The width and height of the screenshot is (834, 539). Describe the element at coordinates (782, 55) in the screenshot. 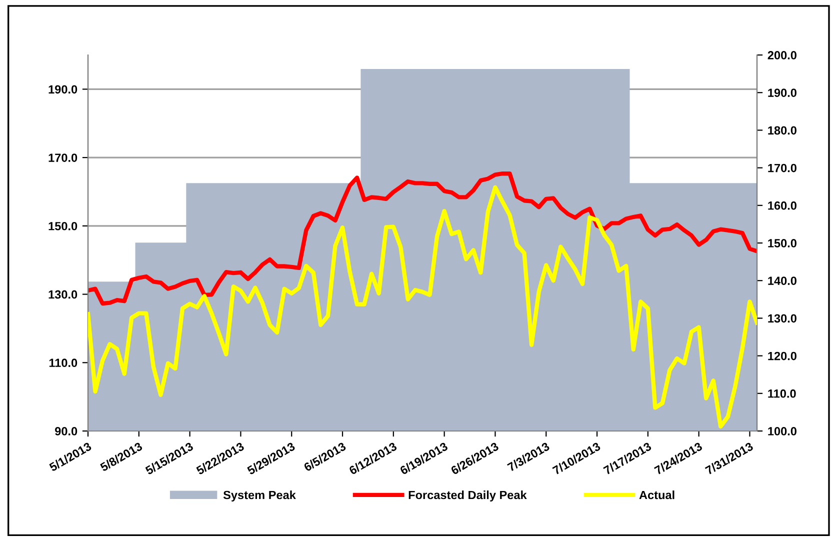

I see `y2-tick-label: 200.0` at that location.